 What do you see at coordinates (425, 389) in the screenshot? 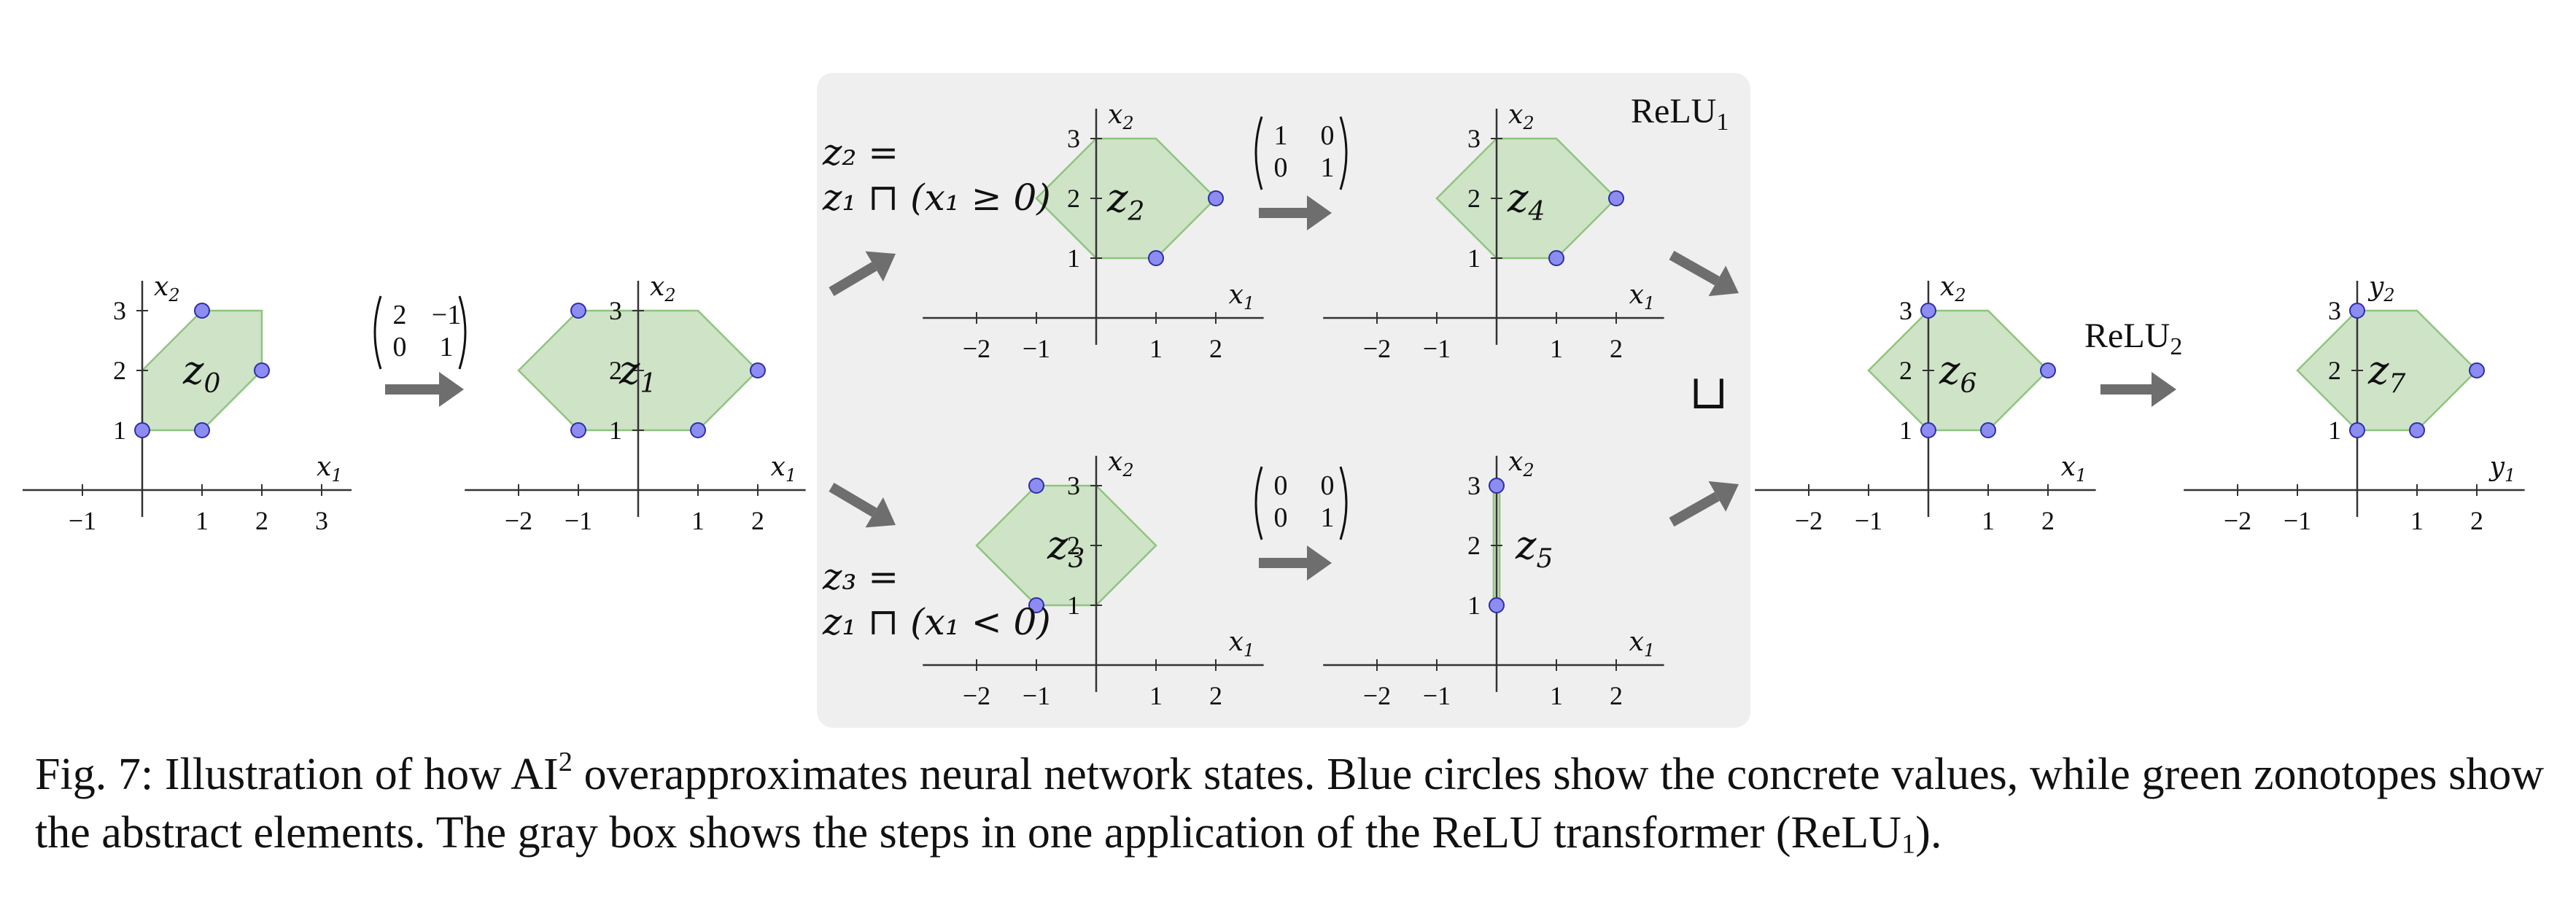
I see `arrow-affine` at bounding box center [425, 389].